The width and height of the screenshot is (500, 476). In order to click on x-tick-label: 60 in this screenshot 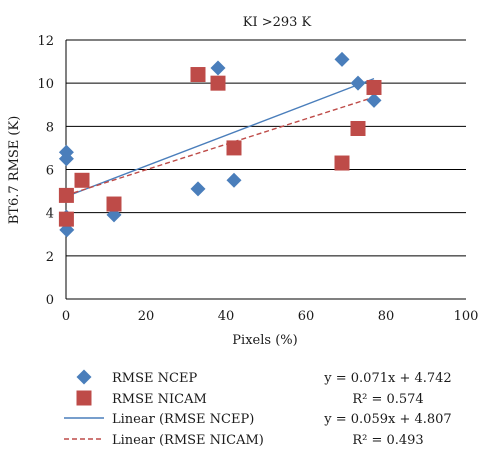, I will do `click(306, 316)`.